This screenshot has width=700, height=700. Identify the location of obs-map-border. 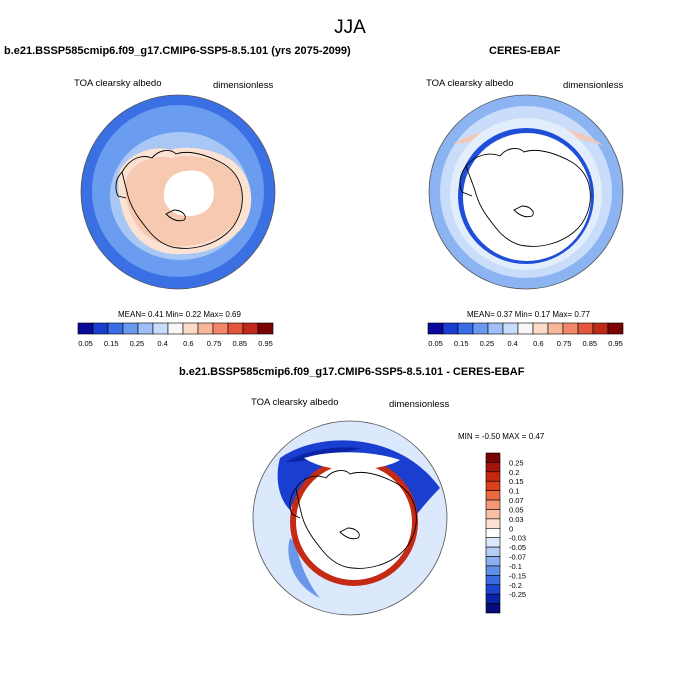
(526, 192).